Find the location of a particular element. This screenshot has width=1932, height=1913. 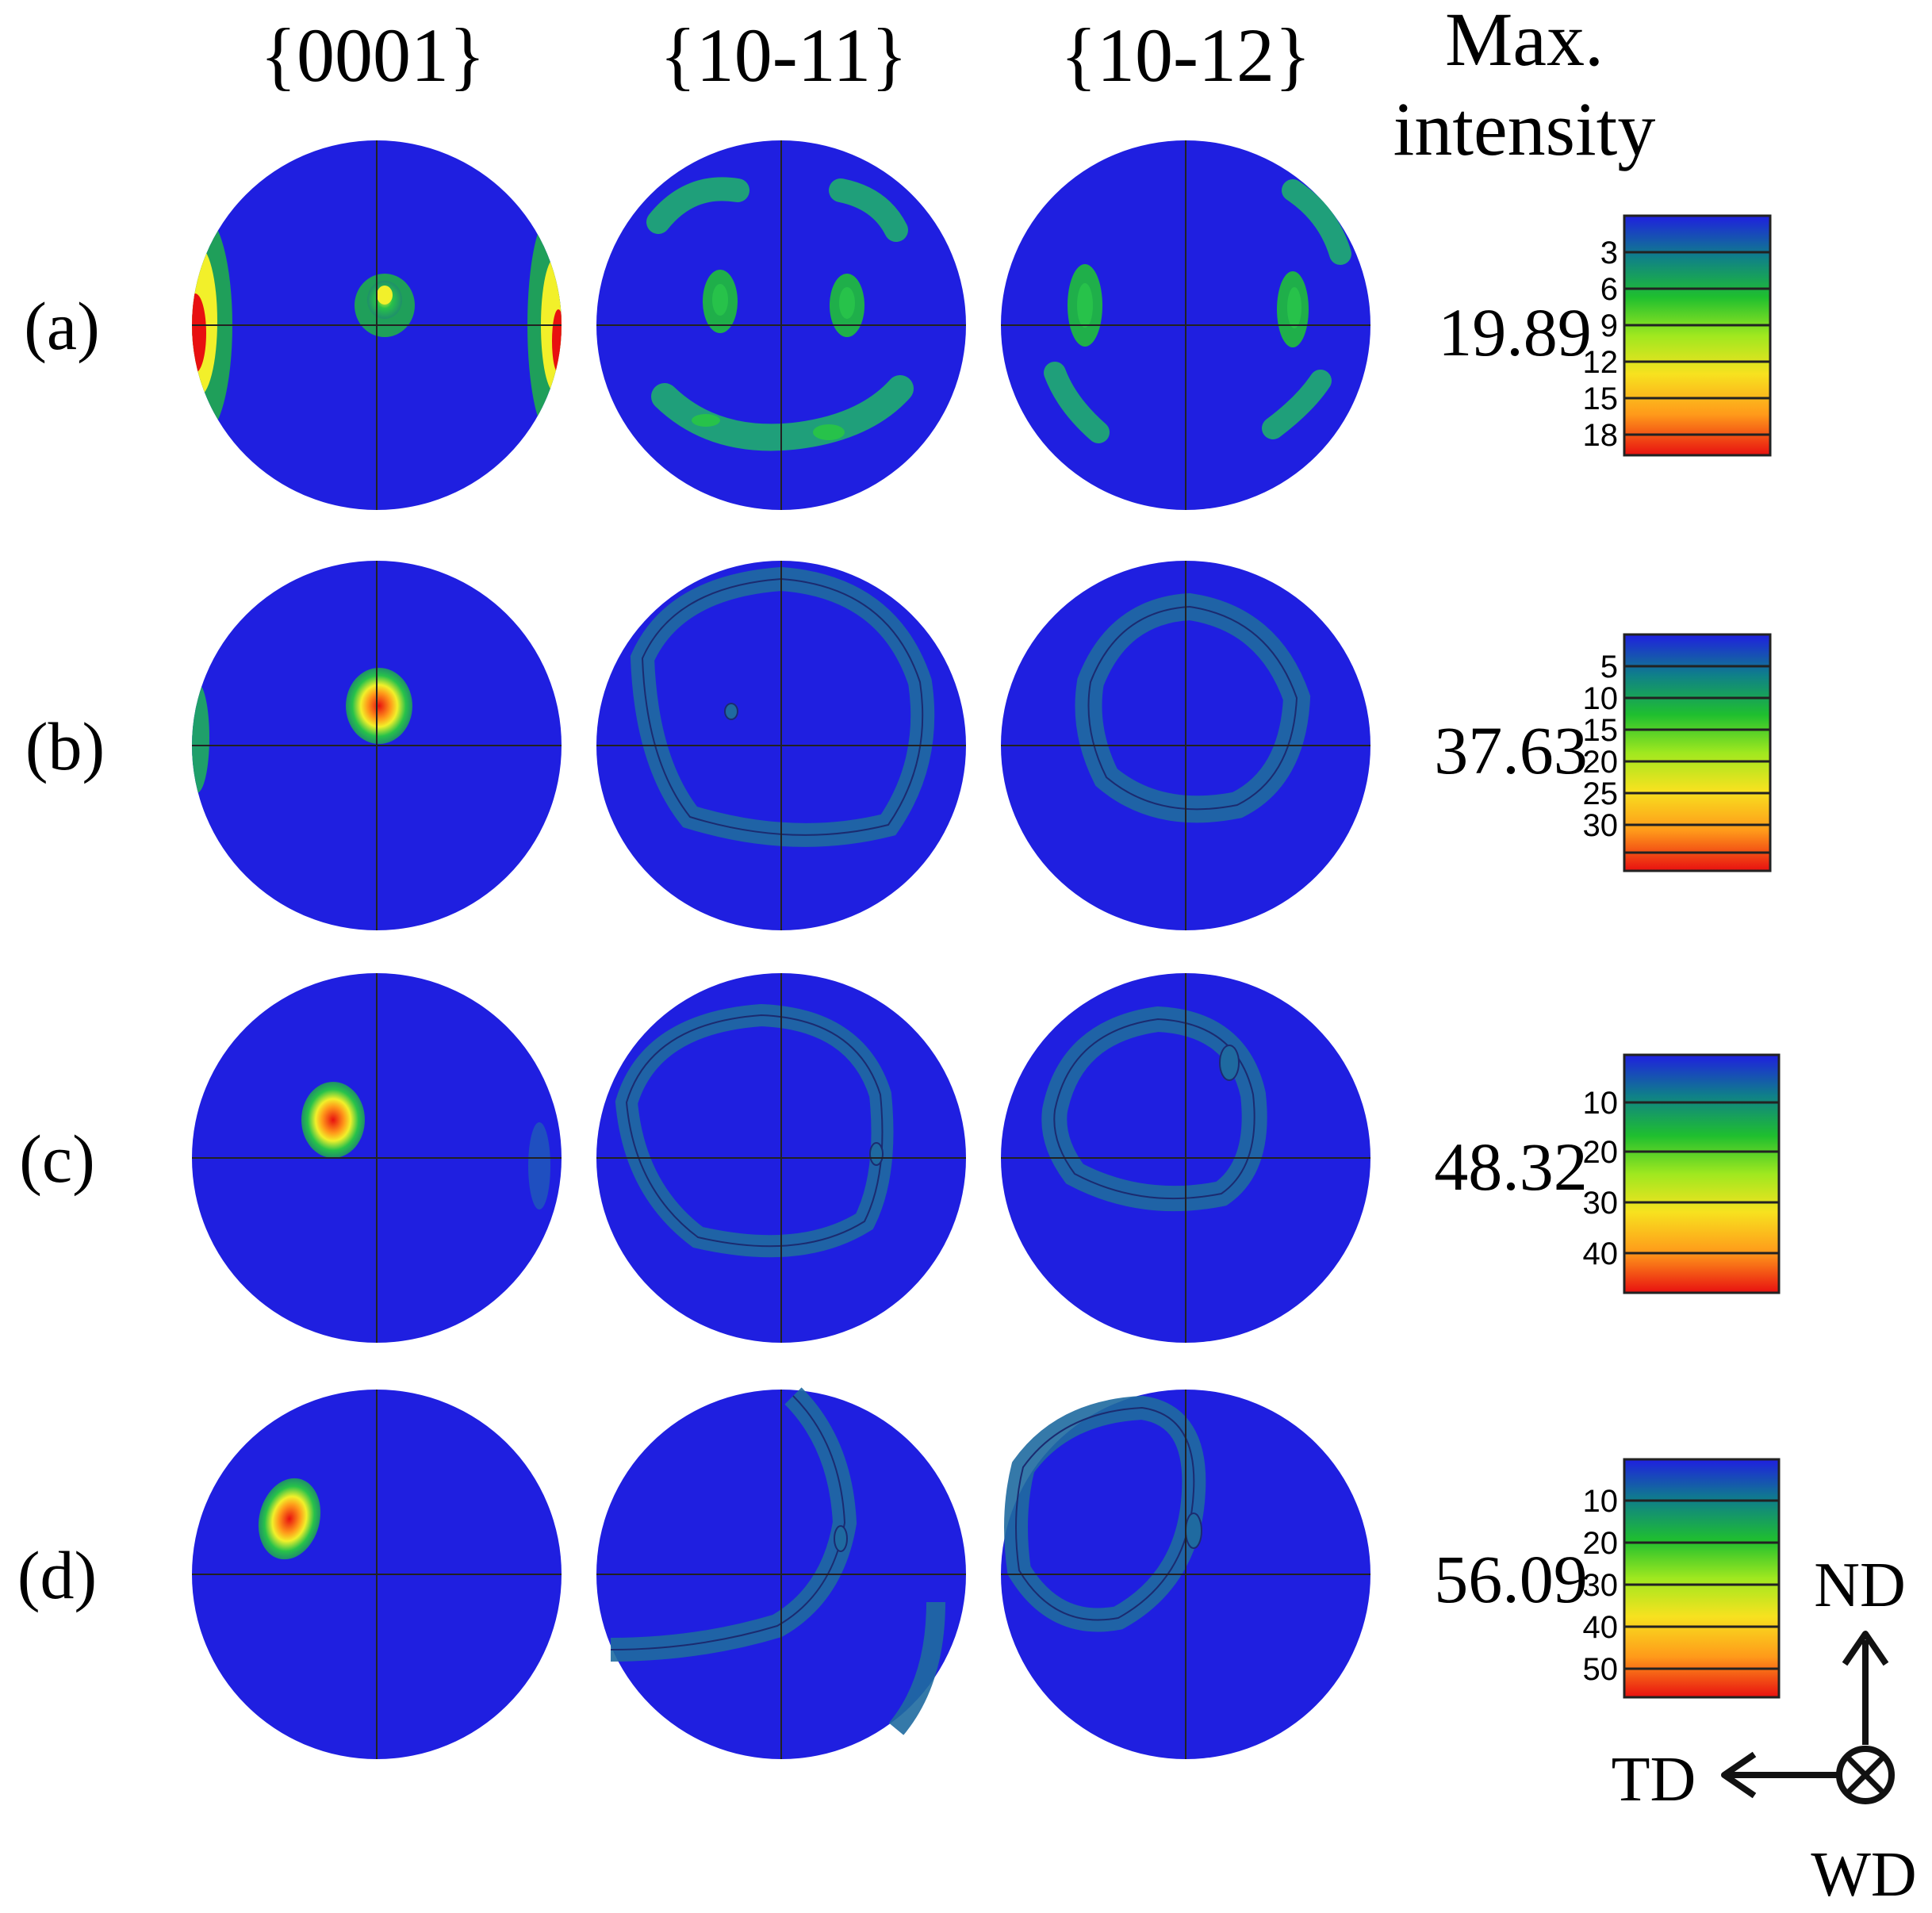

max-intensity-a: 19.89 is located at coordinates (1515, 332).